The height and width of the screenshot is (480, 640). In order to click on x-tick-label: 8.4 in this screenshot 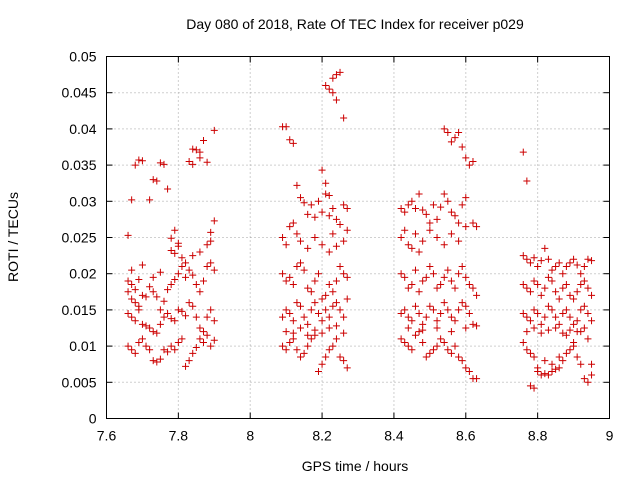, I will do `click(394, 436)`.